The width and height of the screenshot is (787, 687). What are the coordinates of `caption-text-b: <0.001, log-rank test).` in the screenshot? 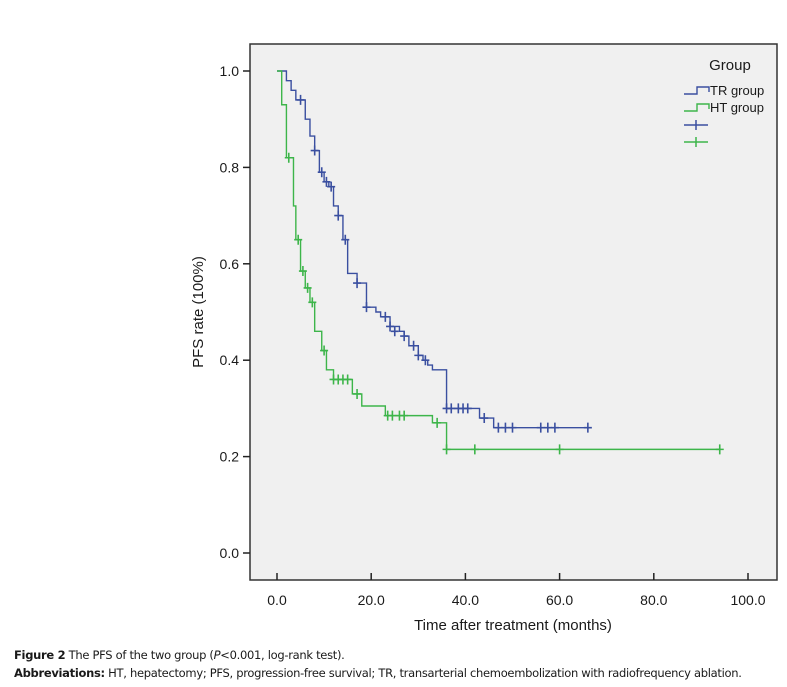 It's located at (282, 655).